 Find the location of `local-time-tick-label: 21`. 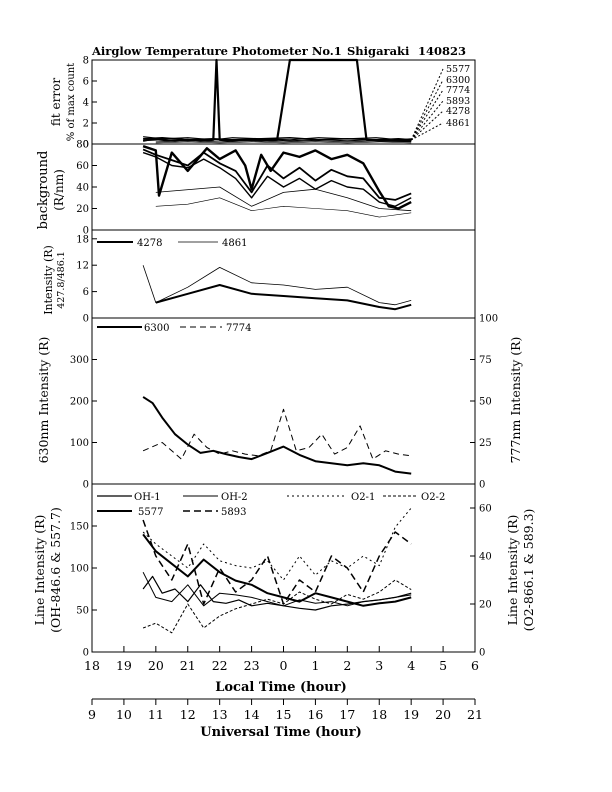

local-time-tick-label: 21 is located at coordinates (188, 665).